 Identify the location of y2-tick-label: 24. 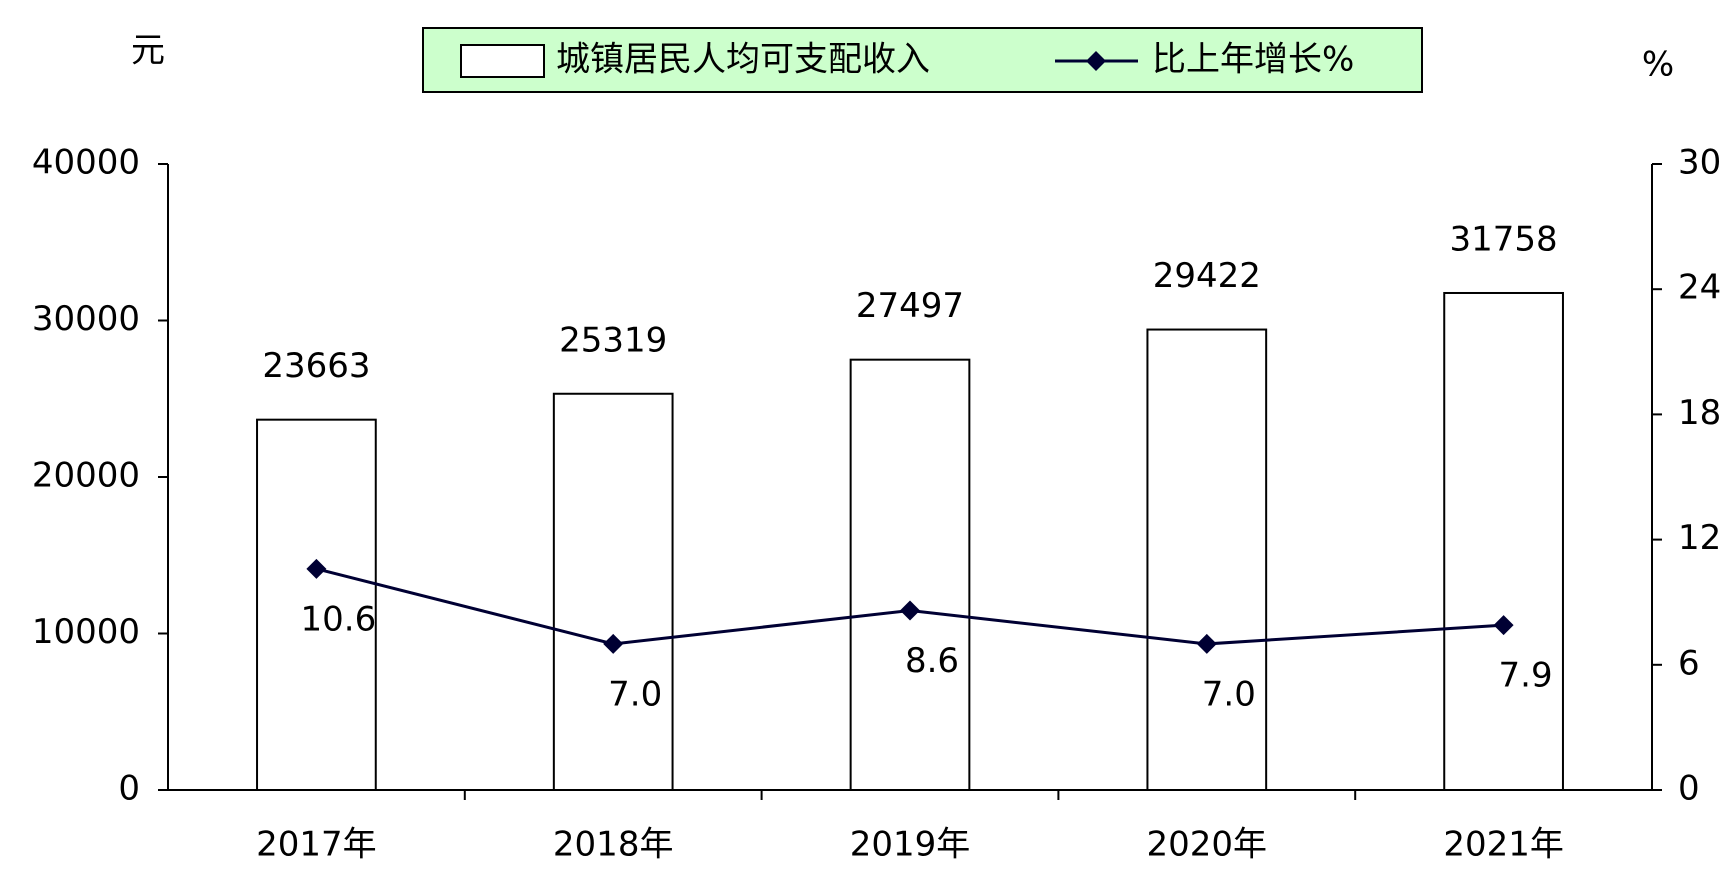
(1699, 288).